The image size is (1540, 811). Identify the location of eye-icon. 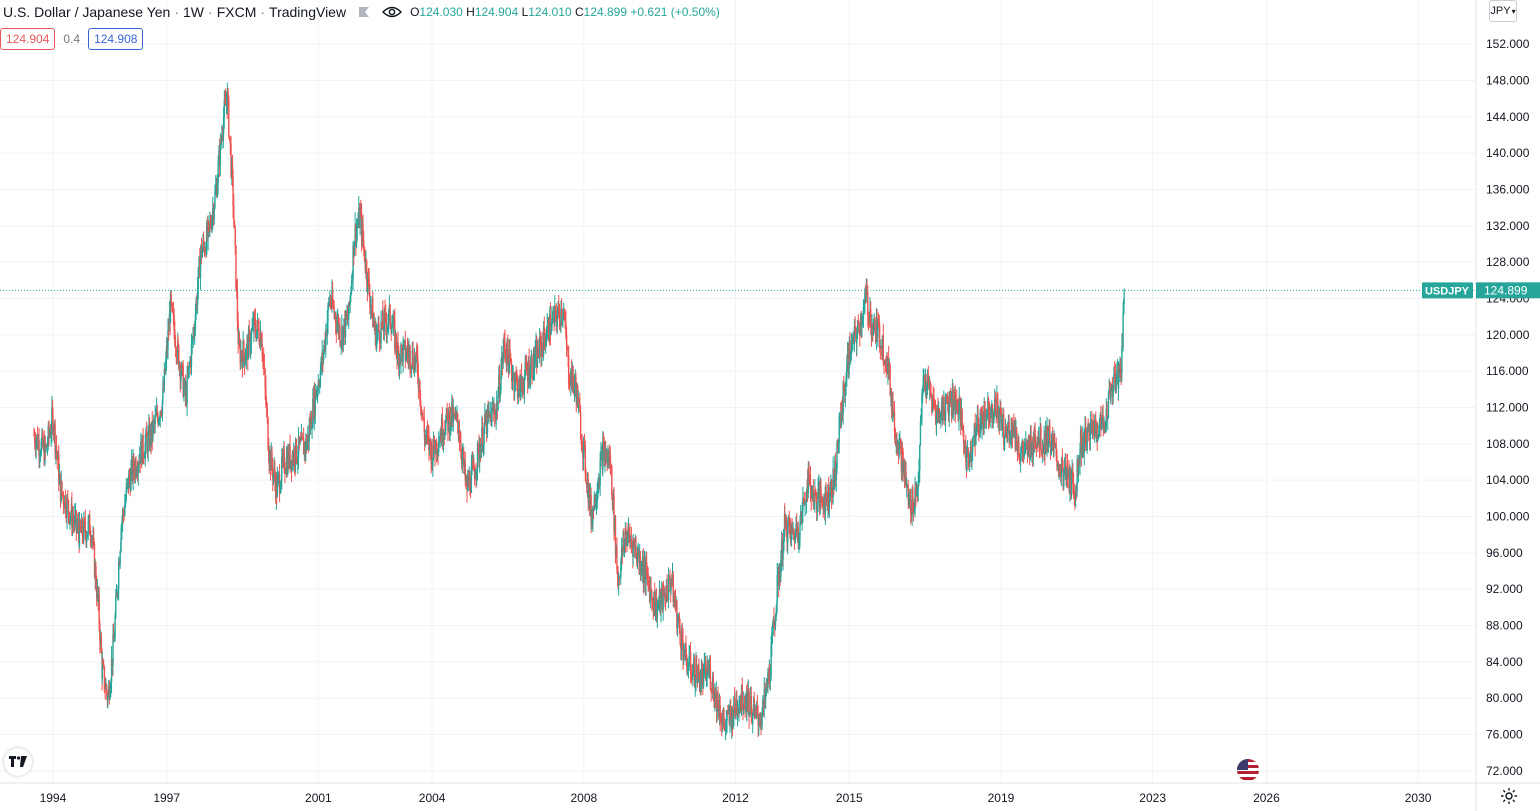
(392, 12).